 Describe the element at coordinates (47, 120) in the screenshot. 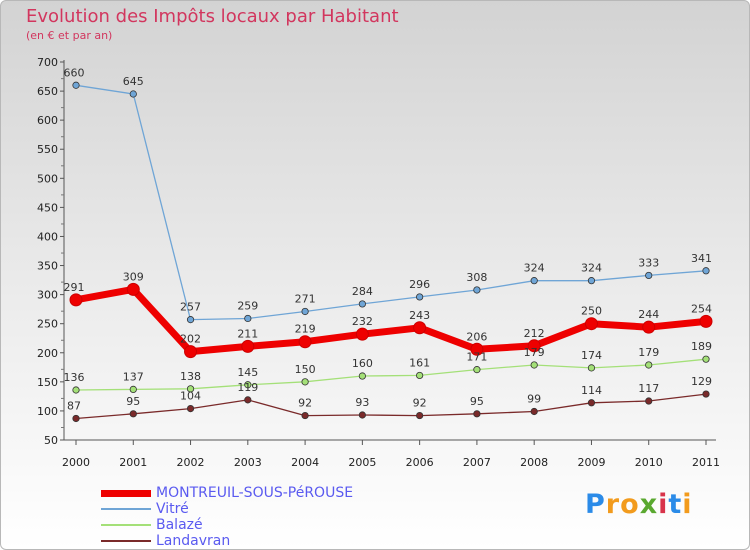

I see `y-tick-label: 600` at that location.